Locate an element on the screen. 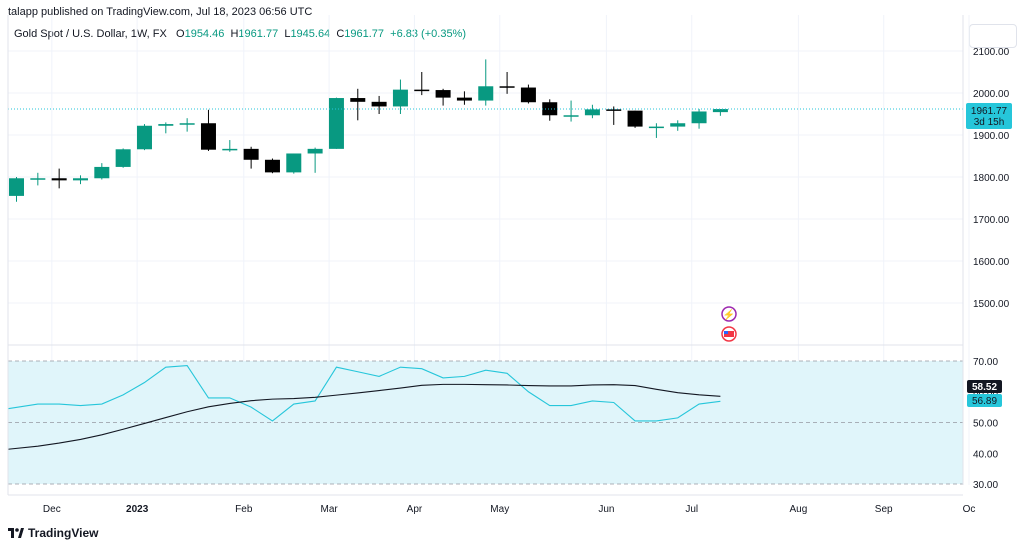 Image resolution: width=1024 pixels, height=548 pixels. time-tick-label: Jul is located at coordinates (691, 509).